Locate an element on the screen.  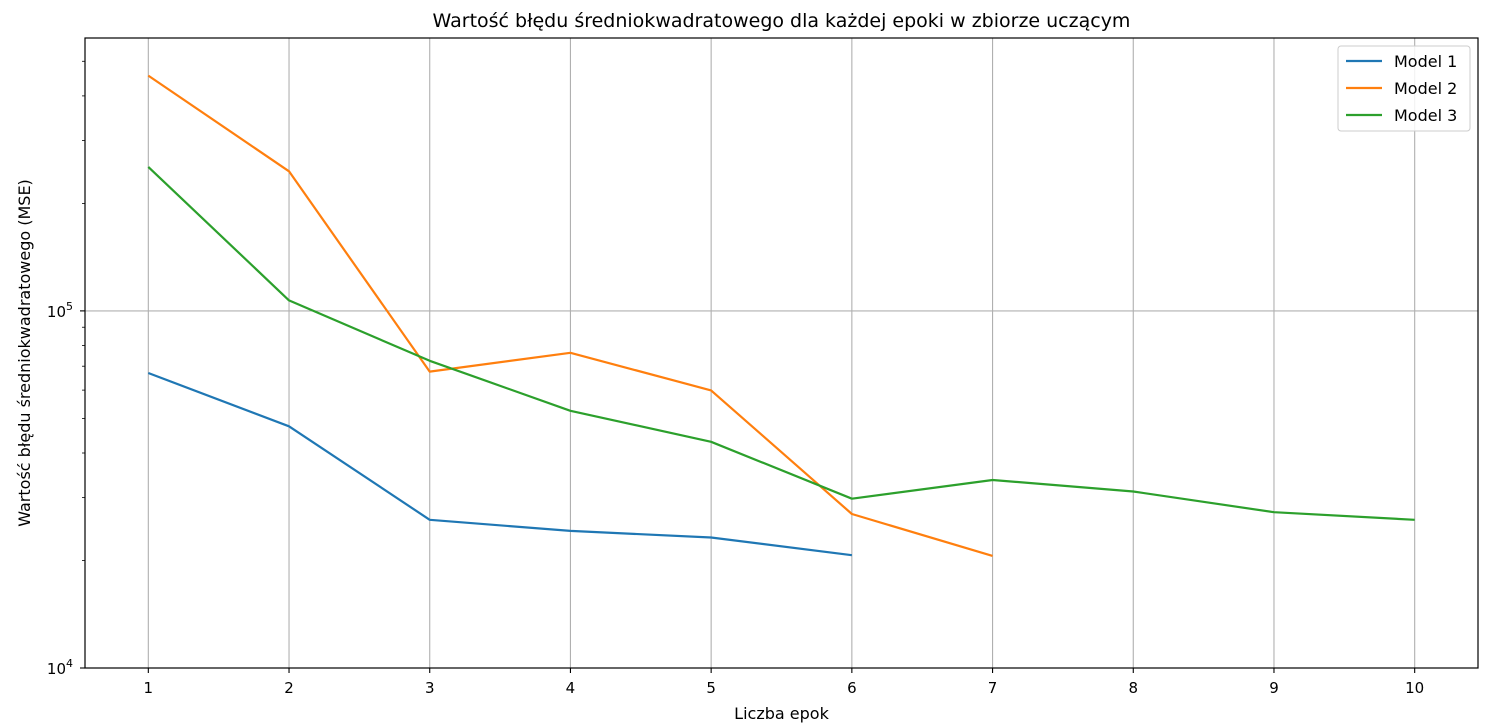
legend: Model 1 Model 2 Model 3 is located at coordinates (1404, 88).